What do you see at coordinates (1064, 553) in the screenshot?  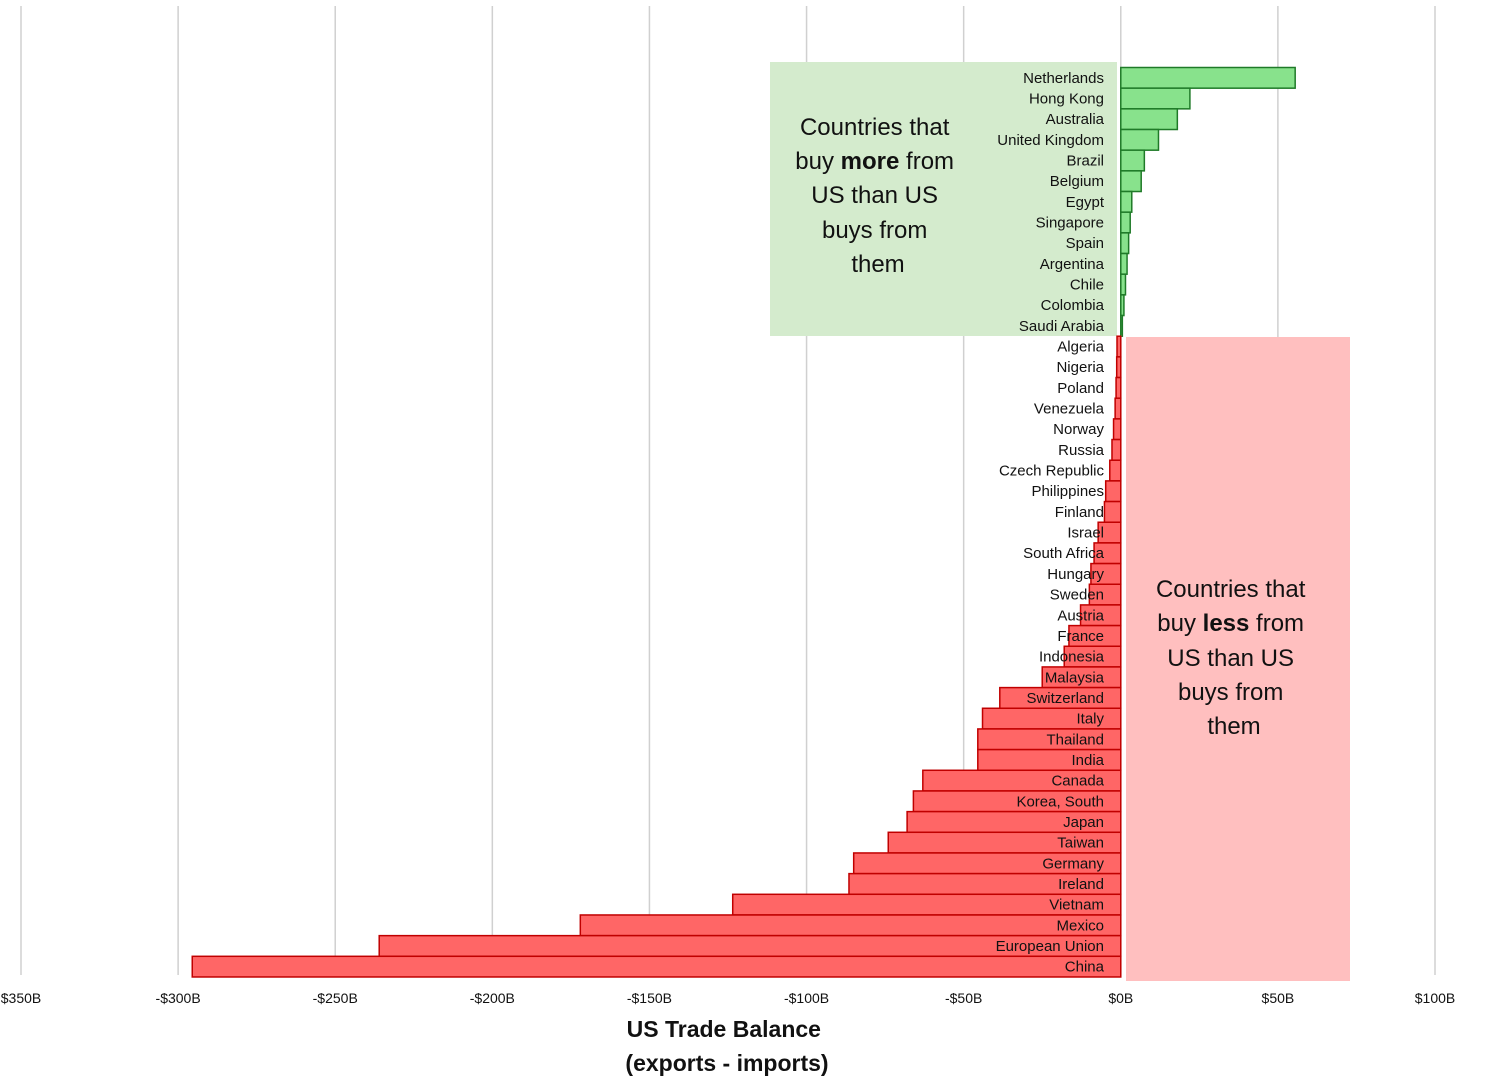 I see `category-label: South Africa` at bounding box center [1064, 553].